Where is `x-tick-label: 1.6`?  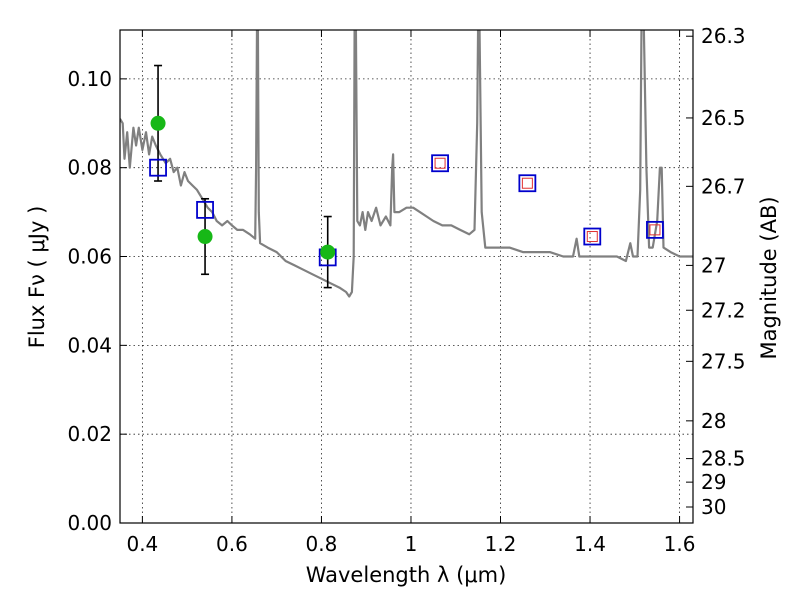
x-tick-label: 1.6 is located at coordinates (680, 544).